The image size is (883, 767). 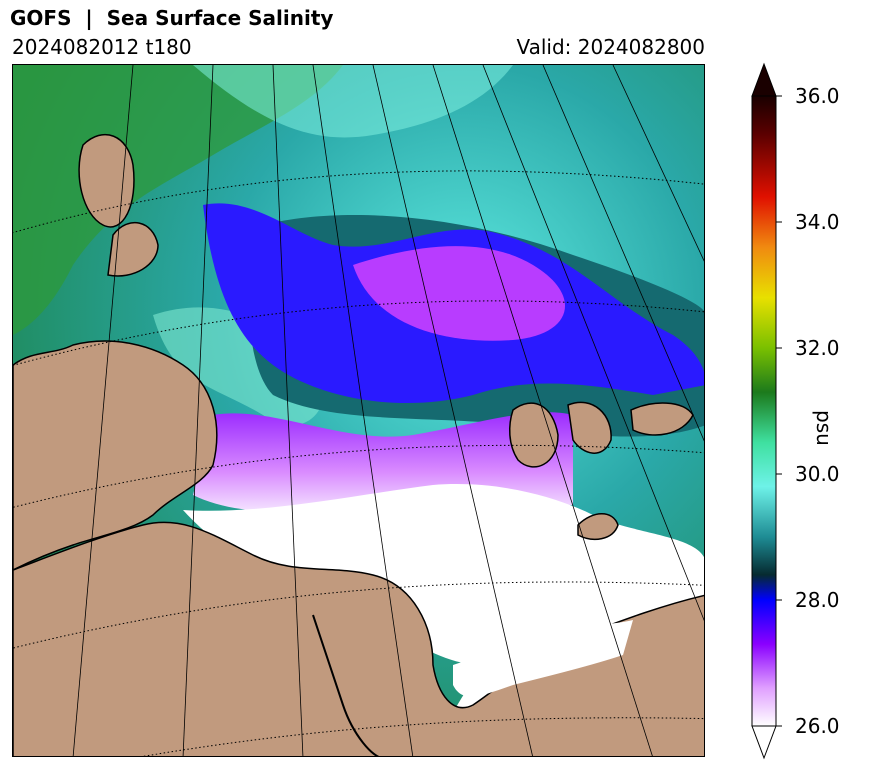 What do you see at coordinates (172, 18) in the screenshot?
I see `map-title: GOFS | Sea Surface Salinity` at bounding box center [172, 18].